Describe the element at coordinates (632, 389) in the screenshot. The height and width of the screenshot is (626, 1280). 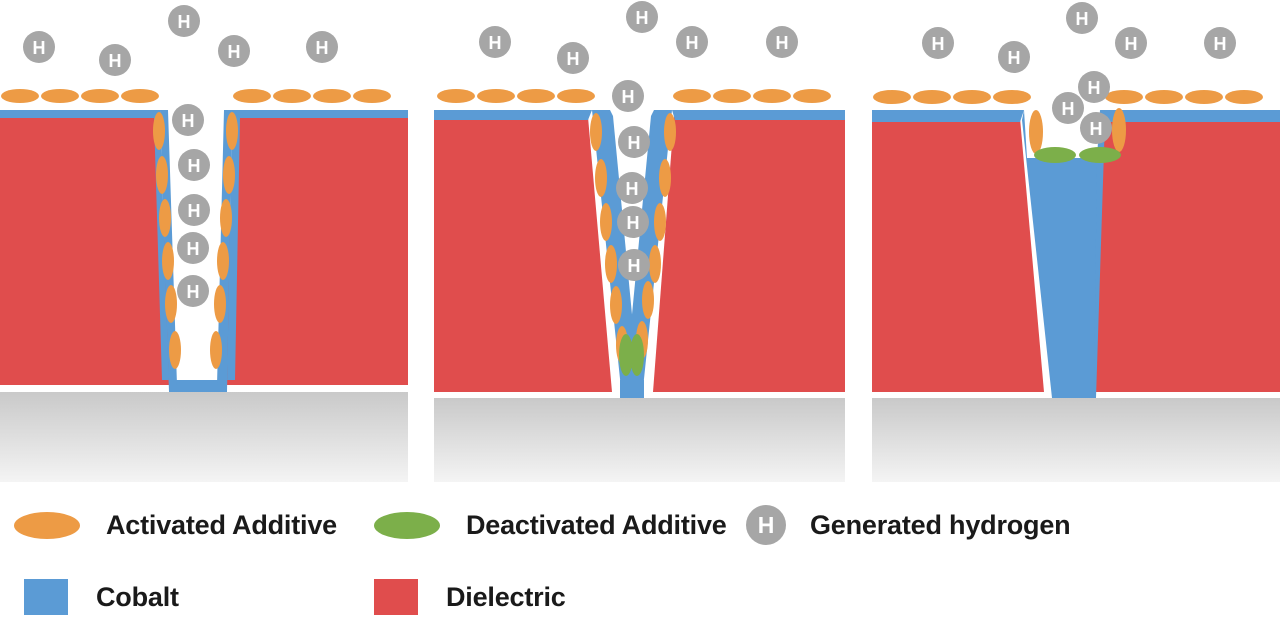
I see `cobalt-trench-bottom` at that location.